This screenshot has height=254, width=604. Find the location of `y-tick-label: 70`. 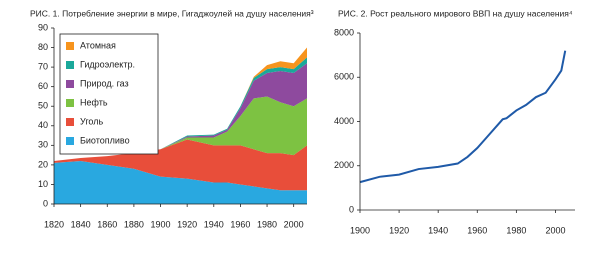

y-tick-label: 70 is located at coordinates (43, 66).